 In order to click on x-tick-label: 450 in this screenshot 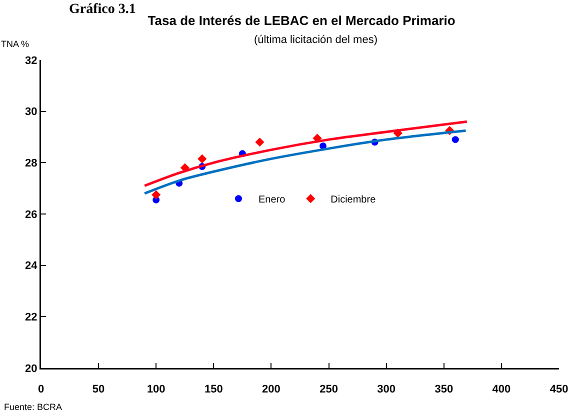, I will do `click(559, 390)`.